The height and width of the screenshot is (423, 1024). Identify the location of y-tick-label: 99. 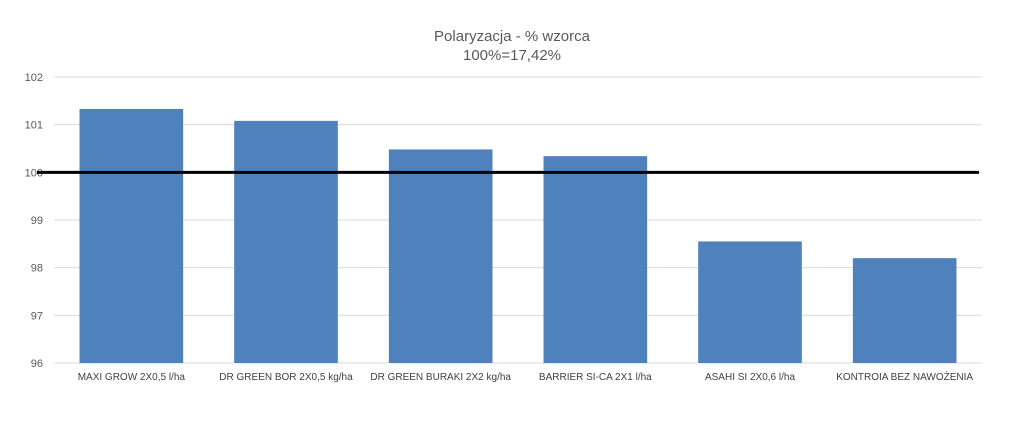
(37, 221).